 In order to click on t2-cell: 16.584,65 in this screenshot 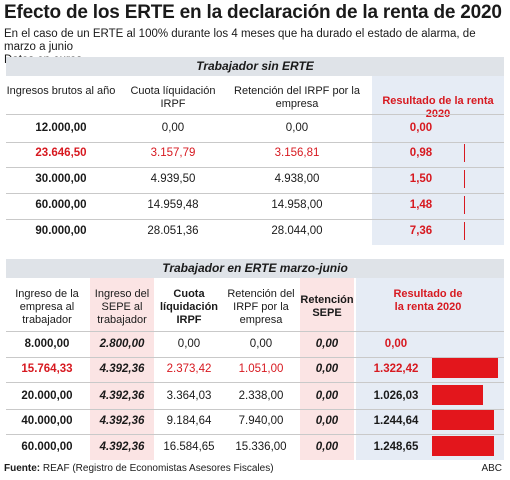, I will do `click(189, 447)`.